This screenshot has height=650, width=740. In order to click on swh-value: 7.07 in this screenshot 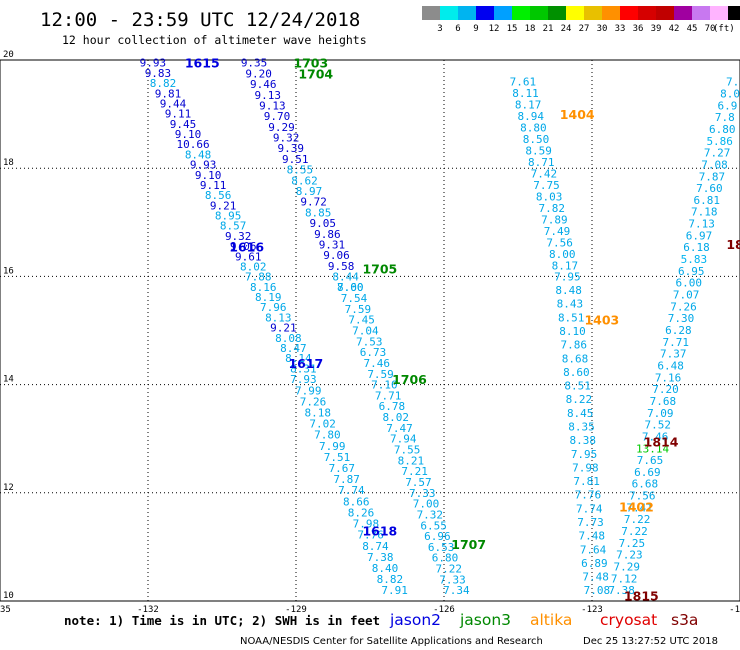, I will do `click(686, 295)`.